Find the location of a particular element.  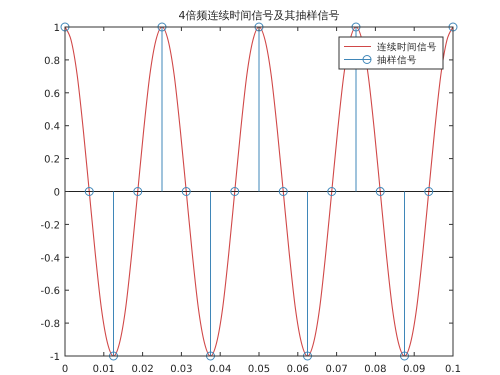

chart-title: 4倍频连续时间信号及其抽样信号 is located at coordinates (259, 15).